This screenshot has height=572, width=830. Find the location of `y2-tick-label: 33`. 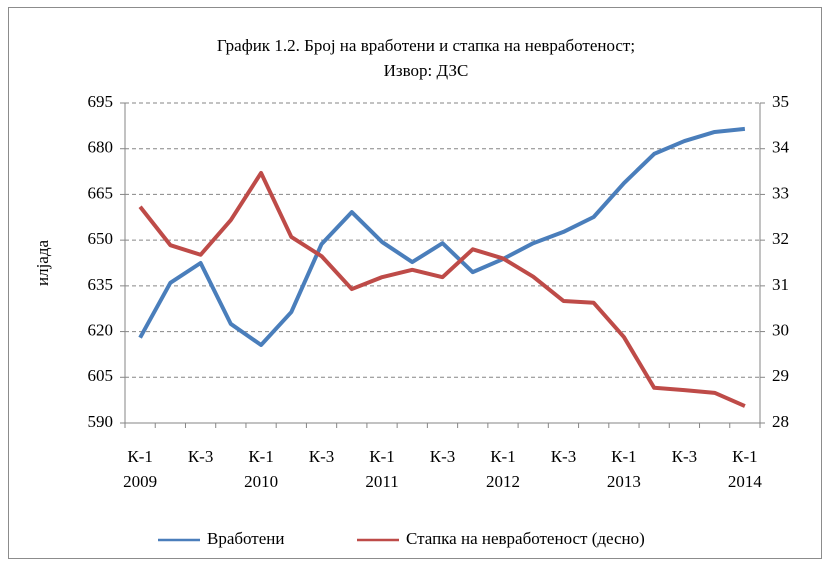

y2-tick-label: 33 is located at coordinates (780, 192).